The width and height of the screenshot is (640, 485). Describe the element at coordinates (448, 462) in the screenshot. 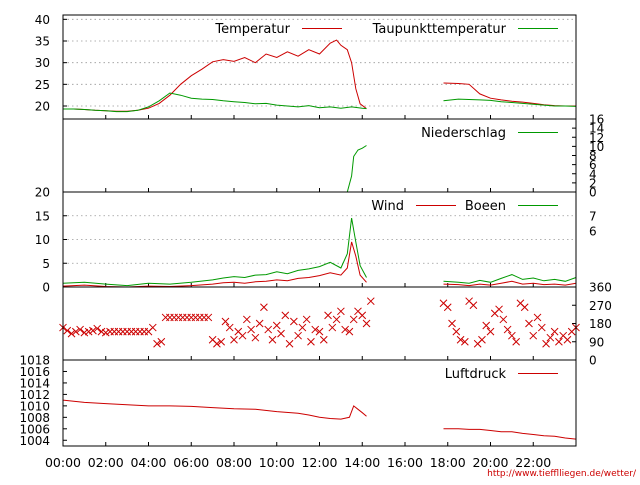

I see `x-tick-label: 18:00` at that location.